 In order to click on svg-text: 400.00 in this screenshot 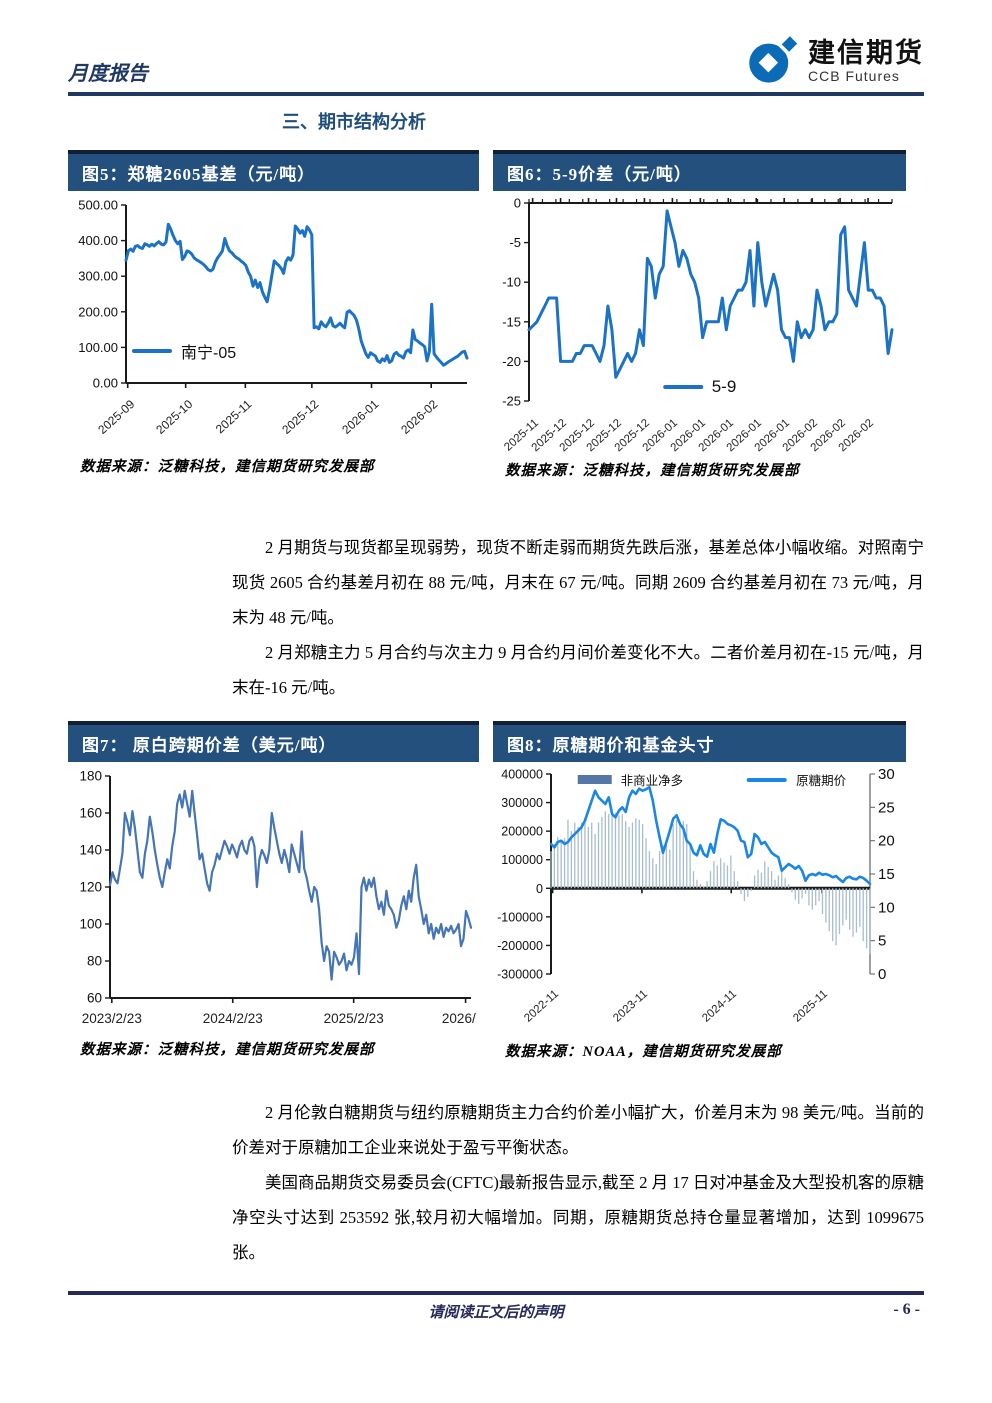, I will do `click(98, 240)`.